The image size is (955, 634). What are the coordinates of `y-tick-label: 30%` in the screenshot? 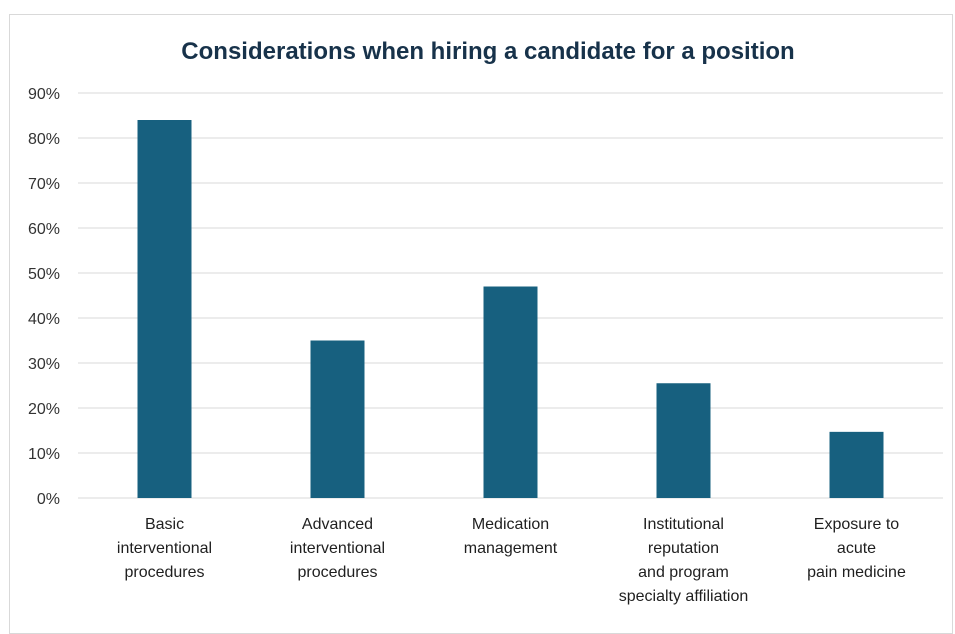 It's located at (44, 364).